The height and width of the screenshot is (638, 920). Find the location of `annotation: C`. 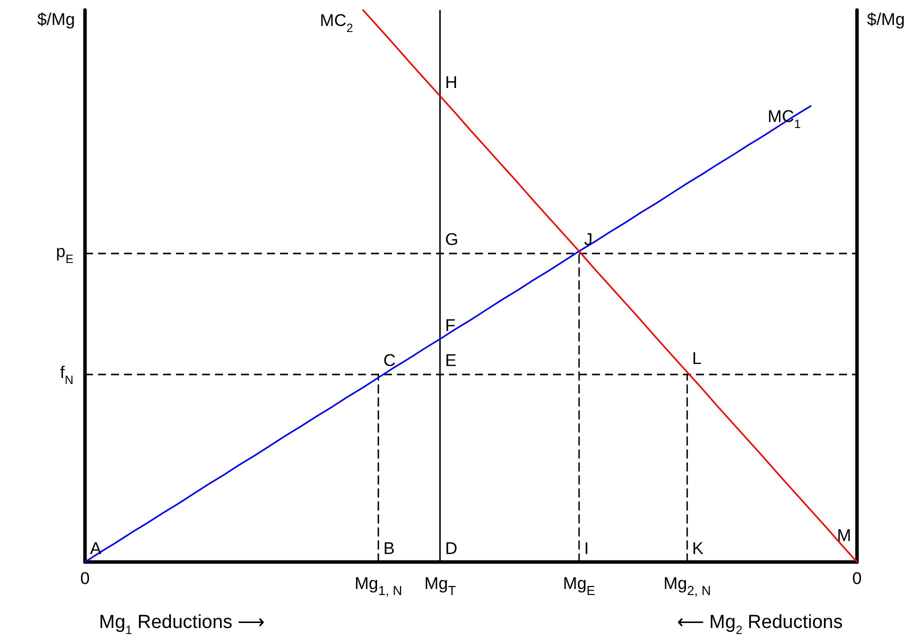

annotation: C is located at coordinates (389, 360).